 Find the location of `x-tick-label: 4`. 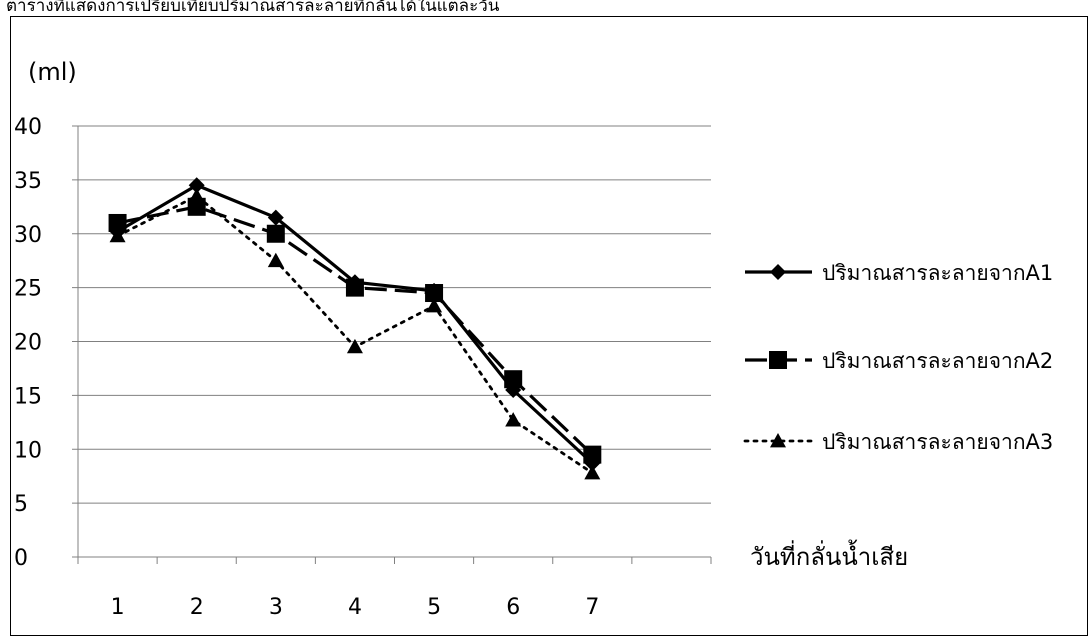

x-tick-label: 4 is located at coordinates (355, 607).